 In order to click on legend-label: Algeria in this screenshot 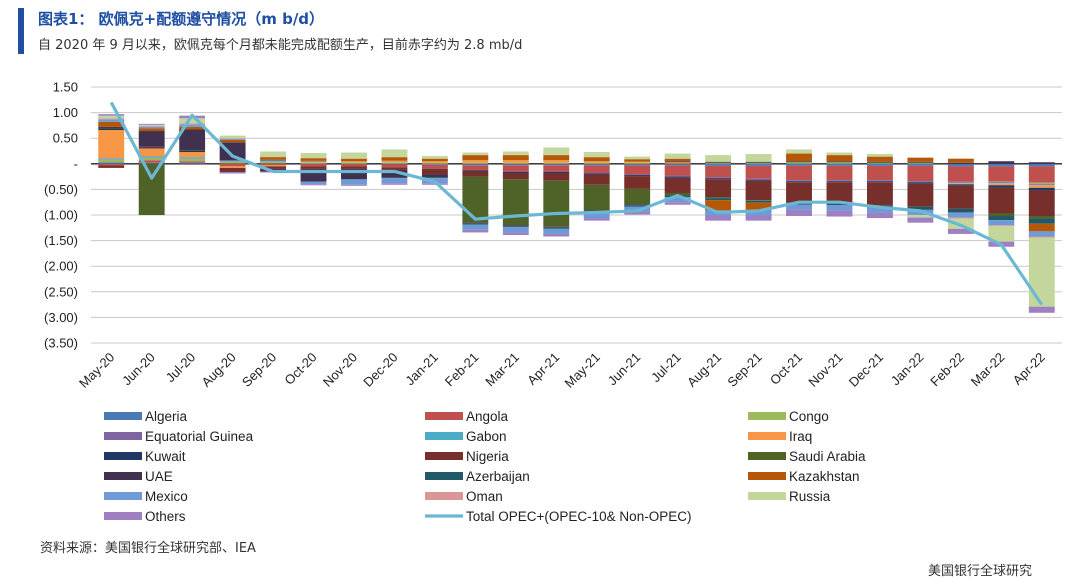, I will do `click(166, 416)`.